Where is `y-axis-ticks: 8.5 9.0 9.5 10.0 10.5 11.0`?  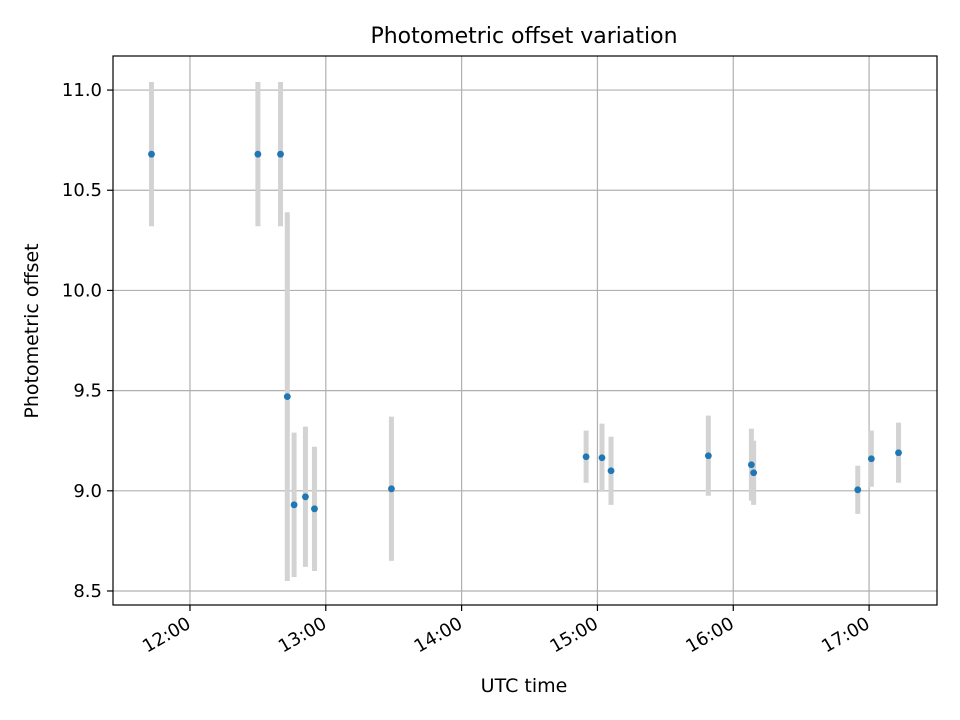 y-axis-ticks: 8.5 9.0 9.5 10.0 10.5 11.0 is located at coordinates (87, 341).